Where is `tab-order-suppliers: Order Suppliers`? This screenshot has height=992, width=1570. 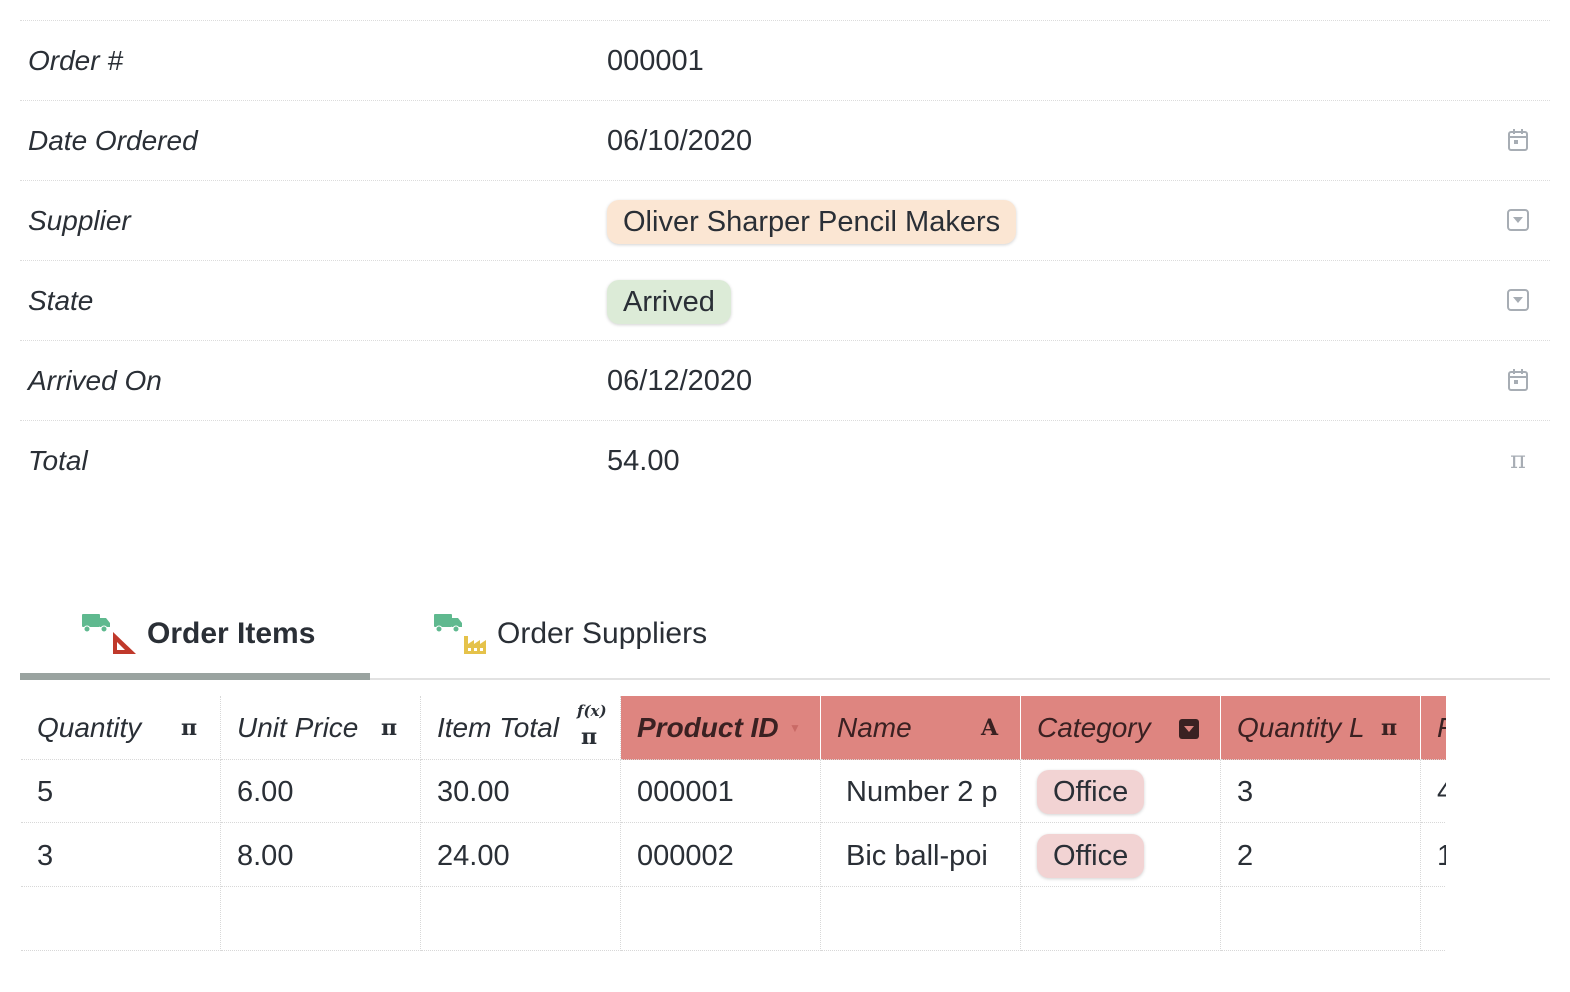
tab-order-suppliers: Order Suppliers is located at coordinates (590, 637).